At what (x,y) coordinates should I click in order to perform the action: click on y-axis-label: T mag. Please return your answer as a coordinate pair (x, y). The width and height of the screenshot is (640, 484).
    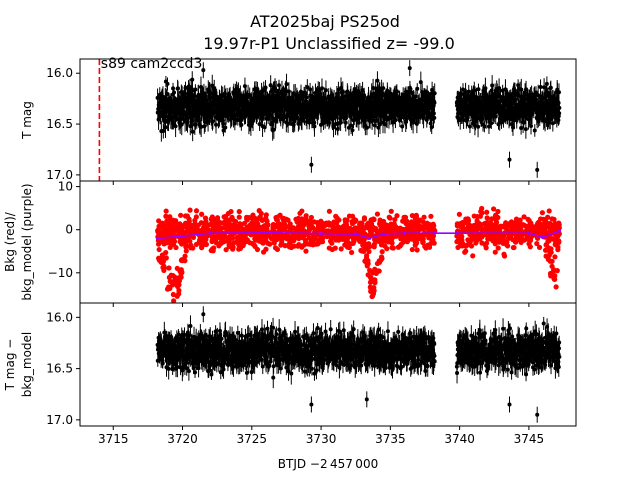
    Looking at the image, I should click on (27, 120).